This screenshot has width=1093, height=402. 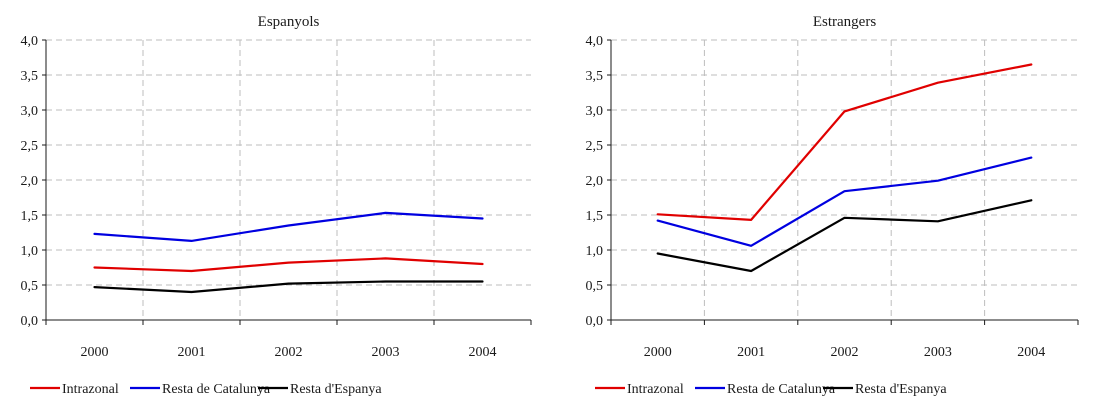 I want to click on chart-title: Espanyols, so click(x=289, y=22).